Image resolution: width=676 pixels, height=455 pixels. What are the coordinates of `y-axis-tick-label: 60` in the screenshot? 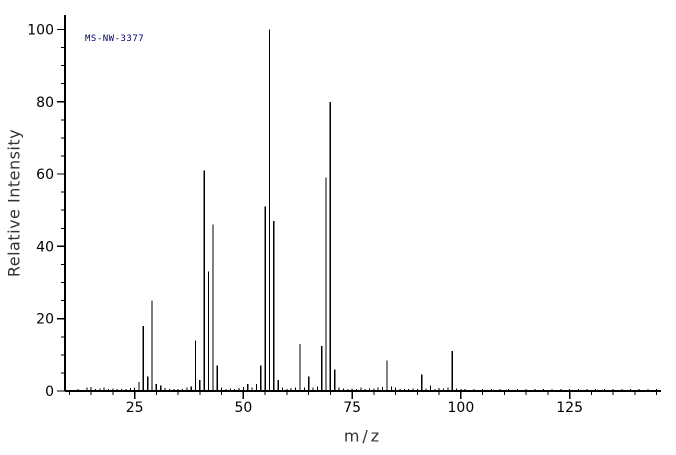 It's located at (45, 175).